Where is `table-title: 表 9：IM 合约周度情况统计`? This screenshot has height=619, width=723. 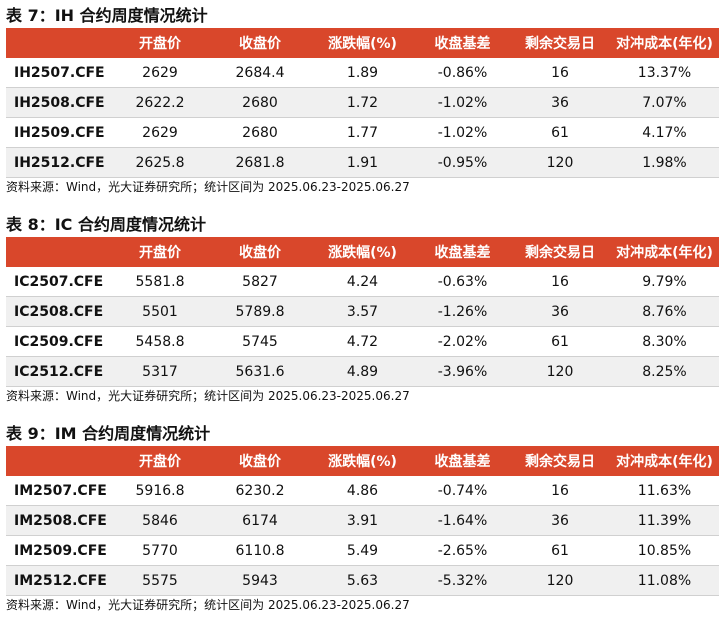
table-title: 表 9：IM 合约周度情况统计 is located at coordinates (108, 433).